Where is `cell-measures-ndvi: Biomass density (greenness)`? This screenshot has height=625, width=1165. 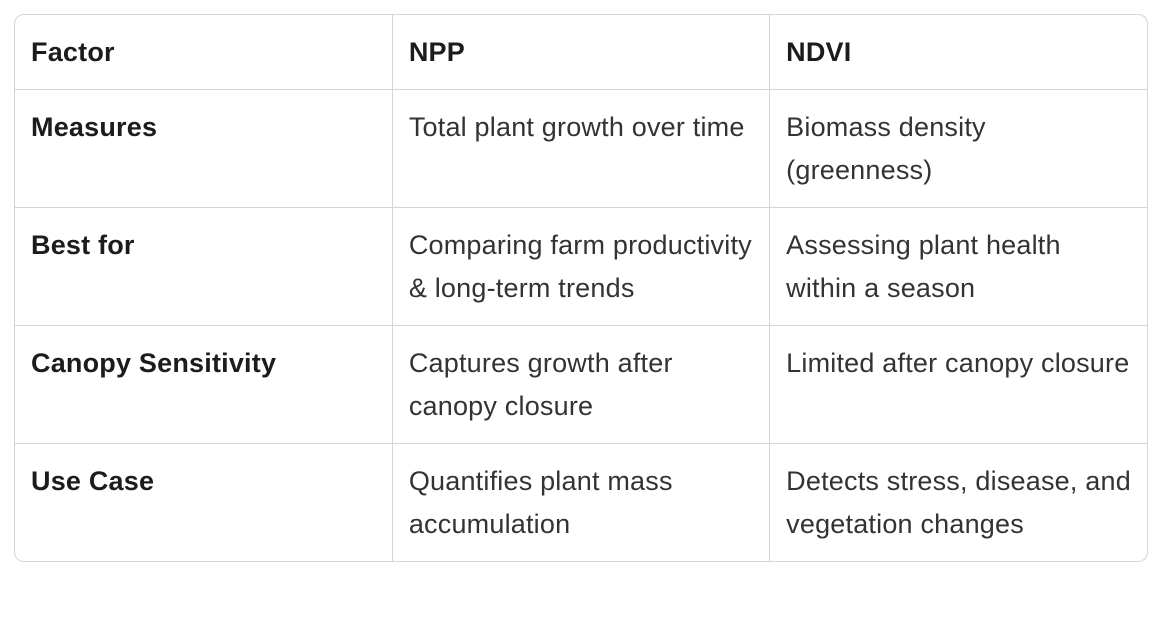
cell-measures-ndvi: Biomass density (greenness) is located at coordinates (958, 148).